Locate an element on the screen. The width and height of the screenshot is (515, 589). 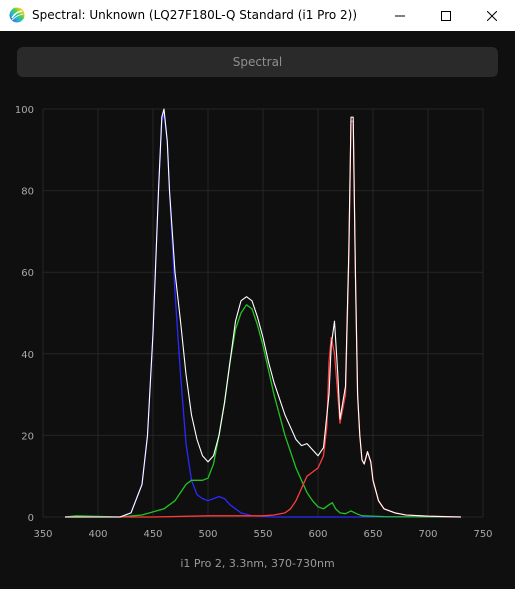
close-icon is located at coordinates (492, 15).